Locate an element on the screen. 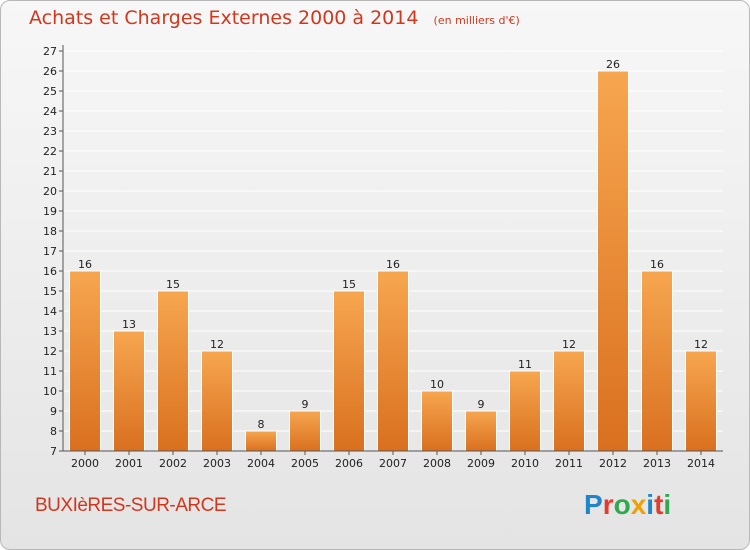  x-tick-label-2006: 2006 is located at coordinates (349, 463).